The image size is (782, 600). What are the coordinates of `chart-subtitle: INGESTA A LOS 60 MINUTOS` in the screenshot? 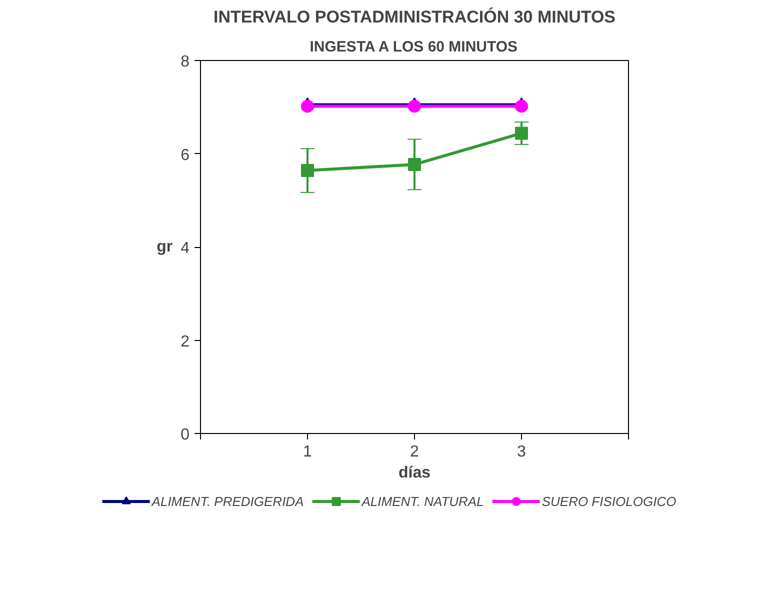 It's located at (414, 47).